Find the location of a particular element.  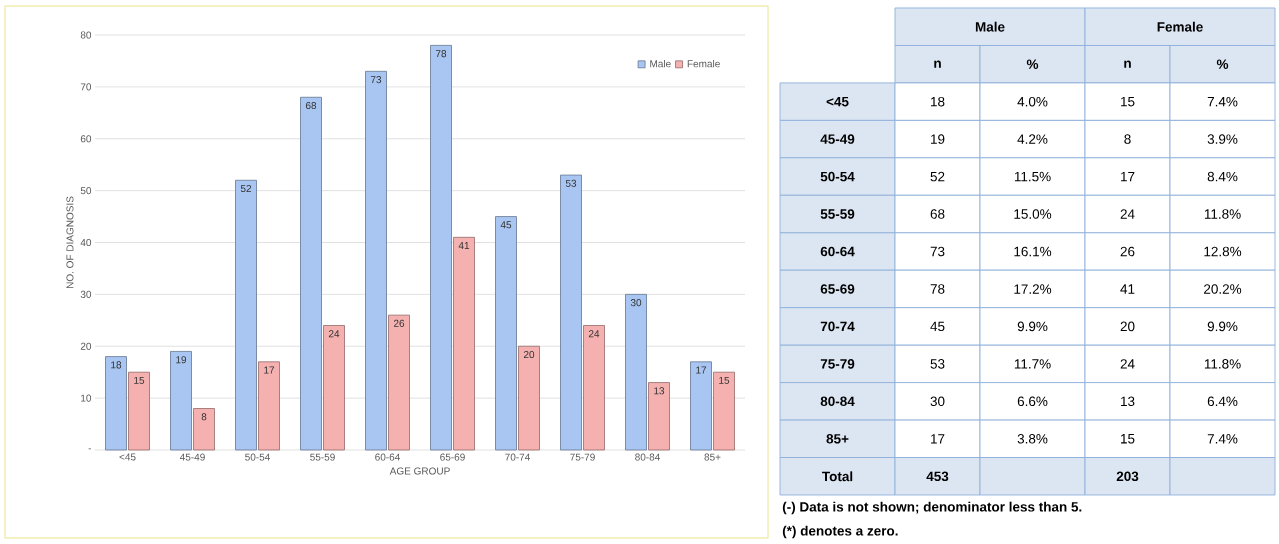

x-axis-title: AGE GROUP is located at coordinates (419, 471).